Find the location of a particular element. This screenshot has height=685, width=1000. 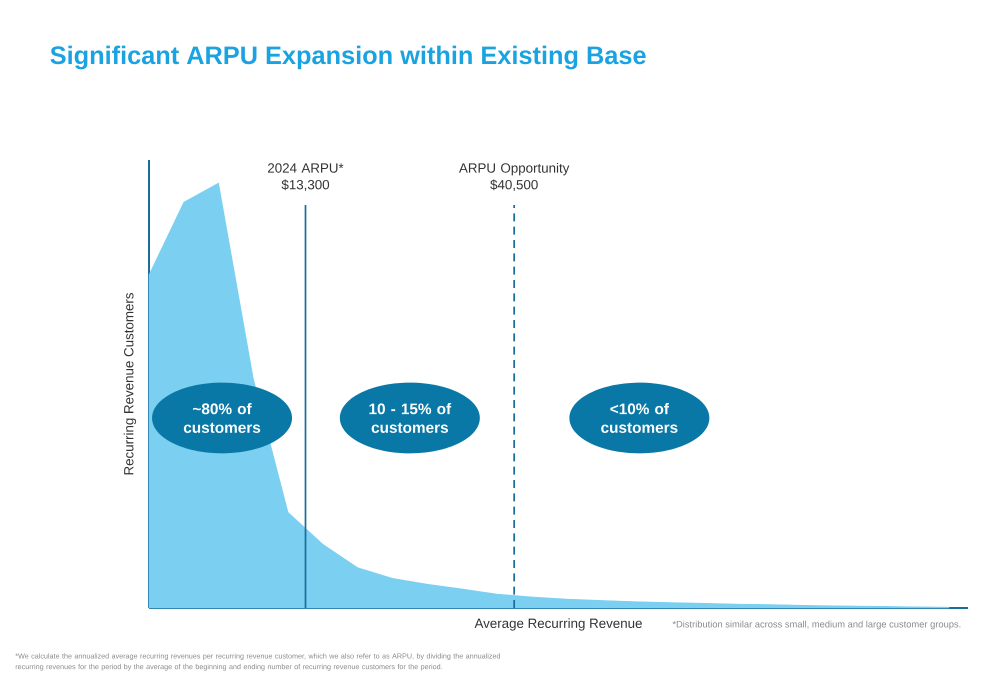

chart-title: Significant ARPU Expansion within Existing Base is located at coordinates (348, 58).